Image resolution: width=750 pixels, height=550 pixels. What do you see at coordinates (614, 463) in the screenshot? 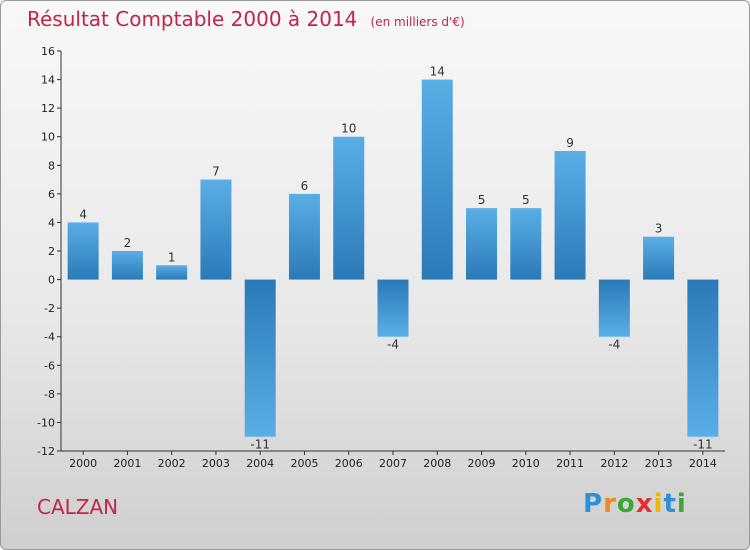
I see `x-tick-label: 2012` at bounding box center [614, 463].